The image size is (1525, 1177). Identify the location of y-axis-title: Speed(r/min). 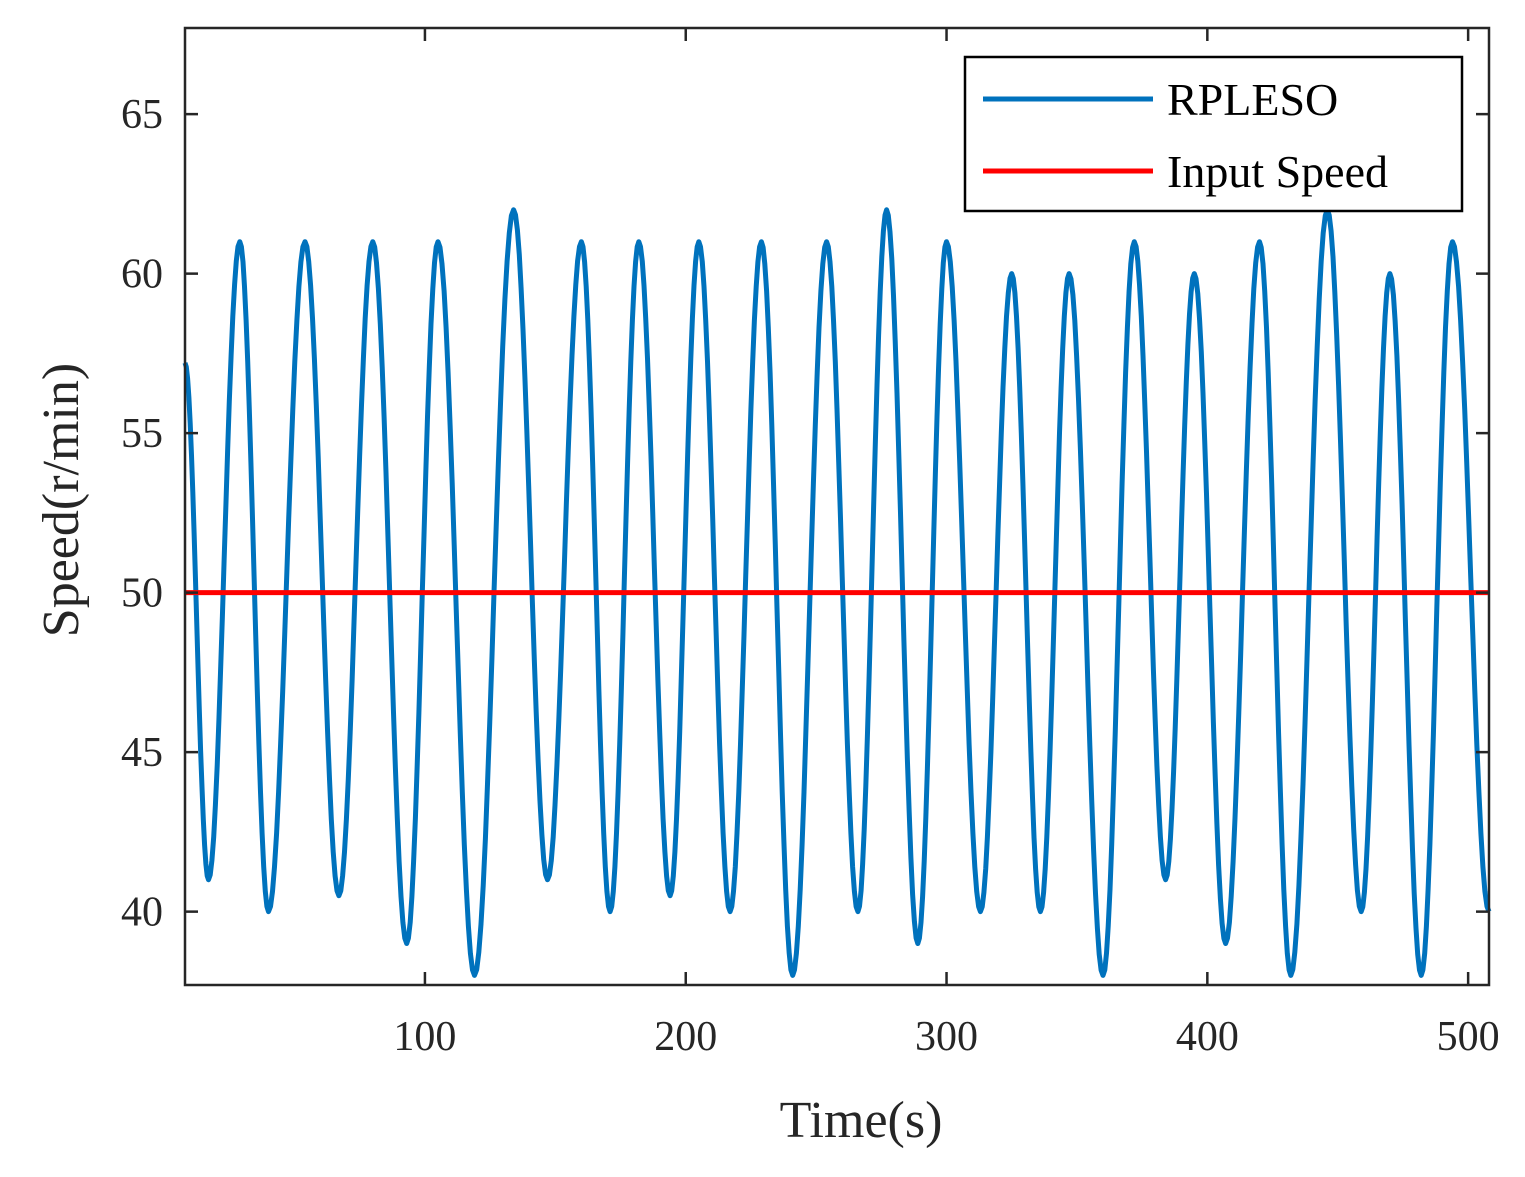
(61, 500).